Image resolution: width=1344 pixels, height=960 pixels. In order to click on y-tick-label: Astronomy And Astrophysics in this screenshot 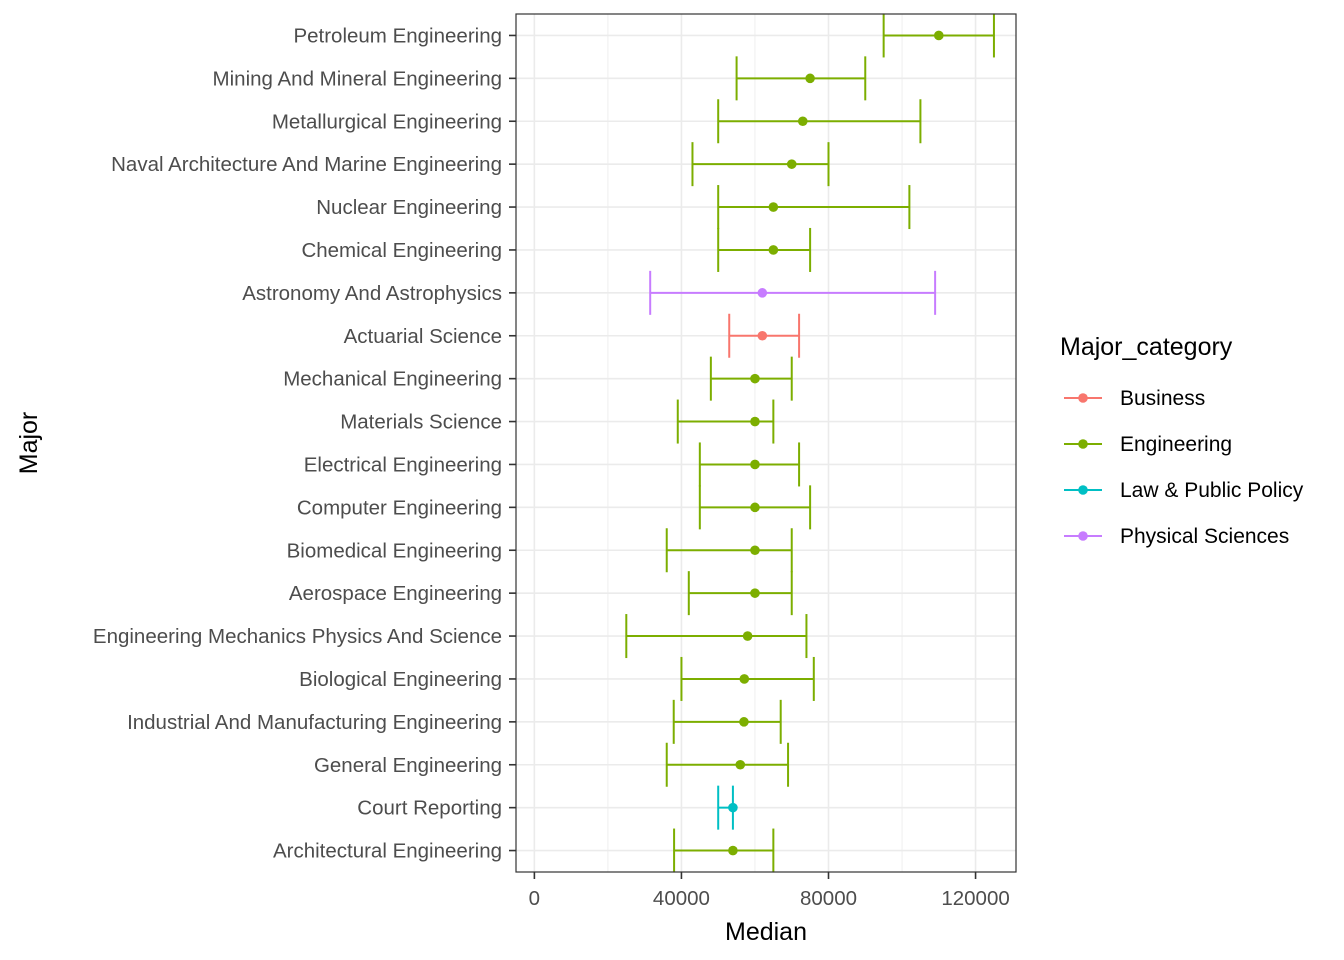, I will do `click(372, 293)`.